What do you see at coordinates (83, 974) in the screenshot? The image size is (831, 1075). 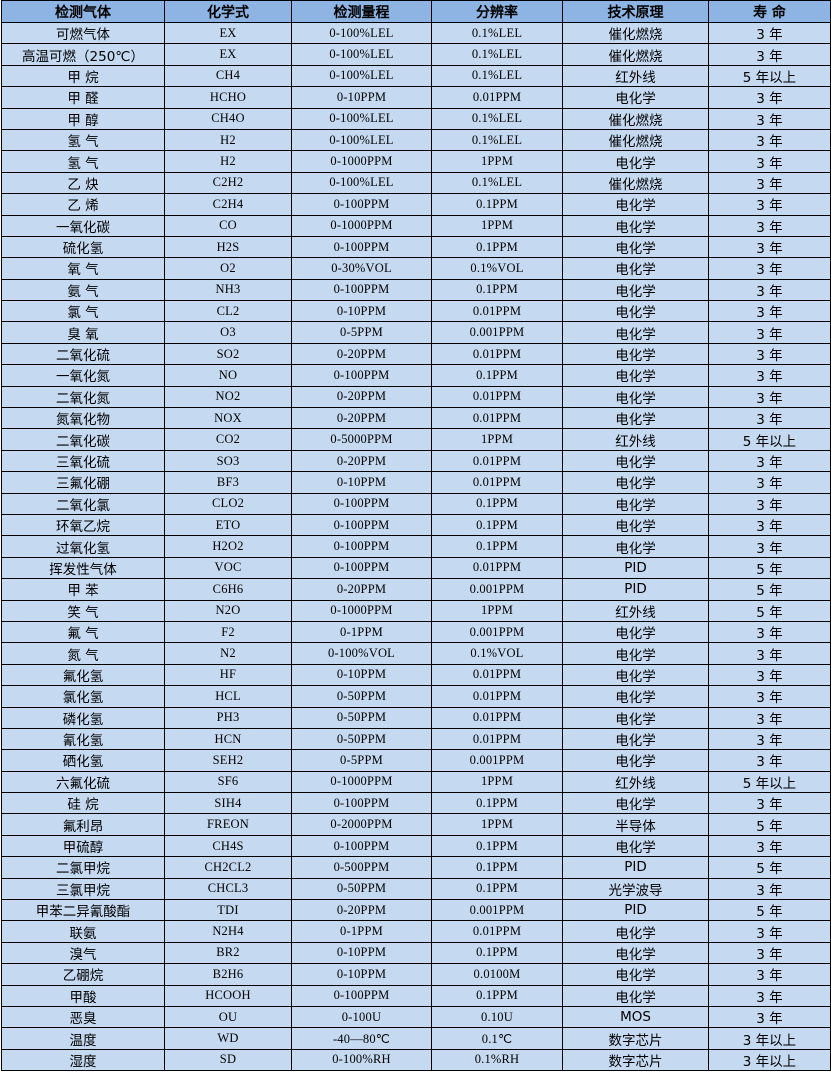 I see `cell-gas: 乙硼烷` at bounding box center [83, 974].